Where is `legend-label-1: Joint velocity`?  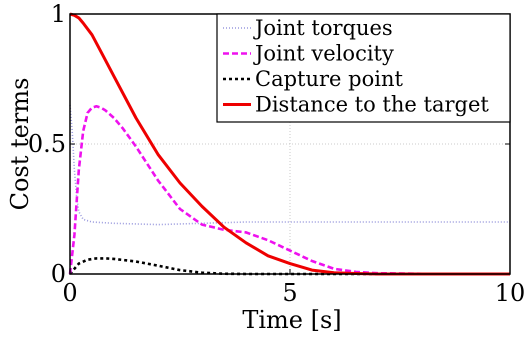
legend-label-1: Joint velocity is located at coordinates (323, 54).